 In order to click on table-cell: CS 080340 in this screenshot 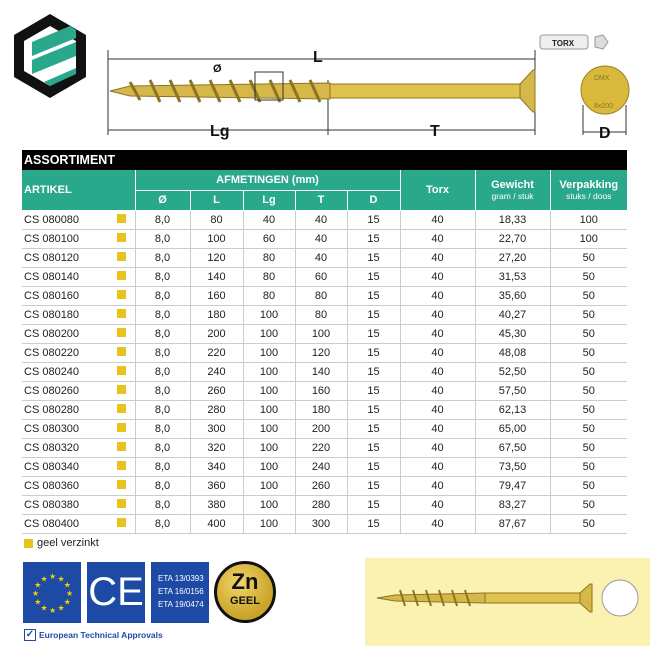, I will do `click(65, 467)`.